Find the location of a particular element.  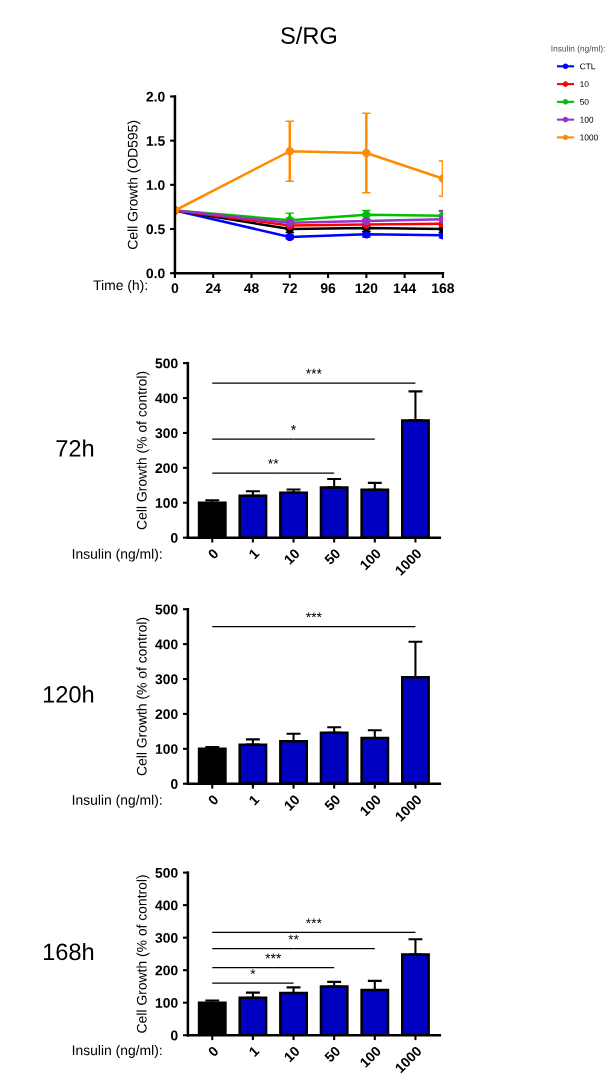

x-tick-label: 120 is located at coordinates (366, 288).